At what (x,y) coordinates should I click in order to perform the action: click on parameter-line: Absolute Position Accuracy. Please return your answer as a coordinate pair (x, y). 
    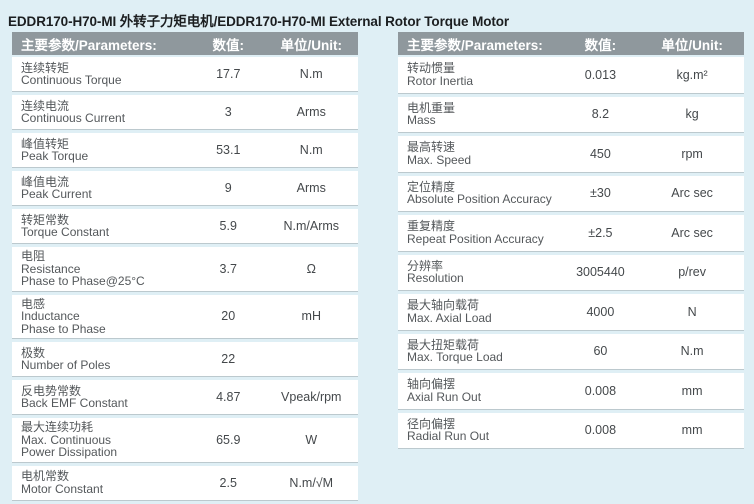
    Looking at the image, I should click on (479, 199).